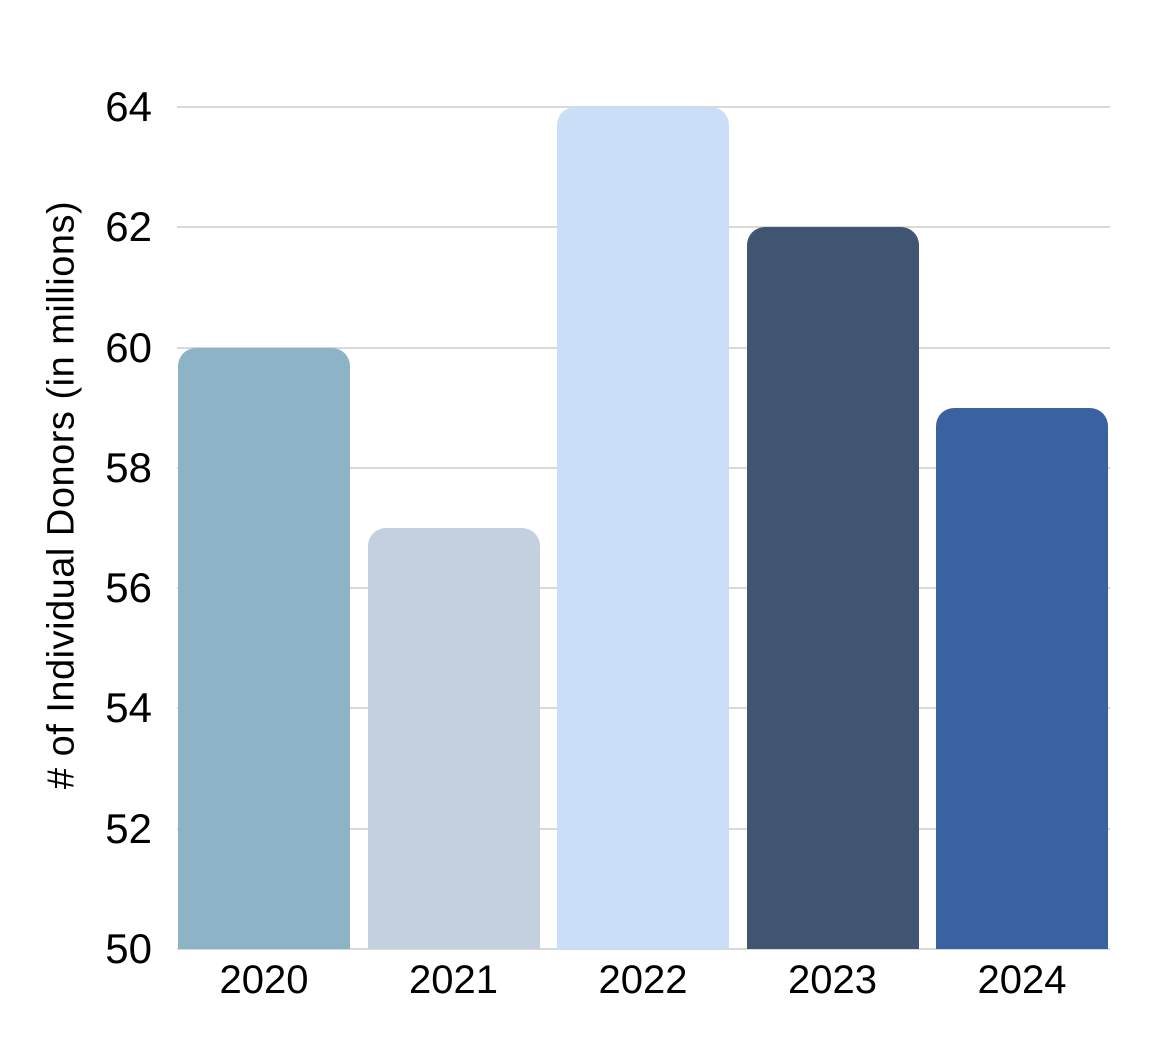 Image resolution: width=1154 pixels, height=1052 pixels. I want to click on bar-2022, so click(643, 528).